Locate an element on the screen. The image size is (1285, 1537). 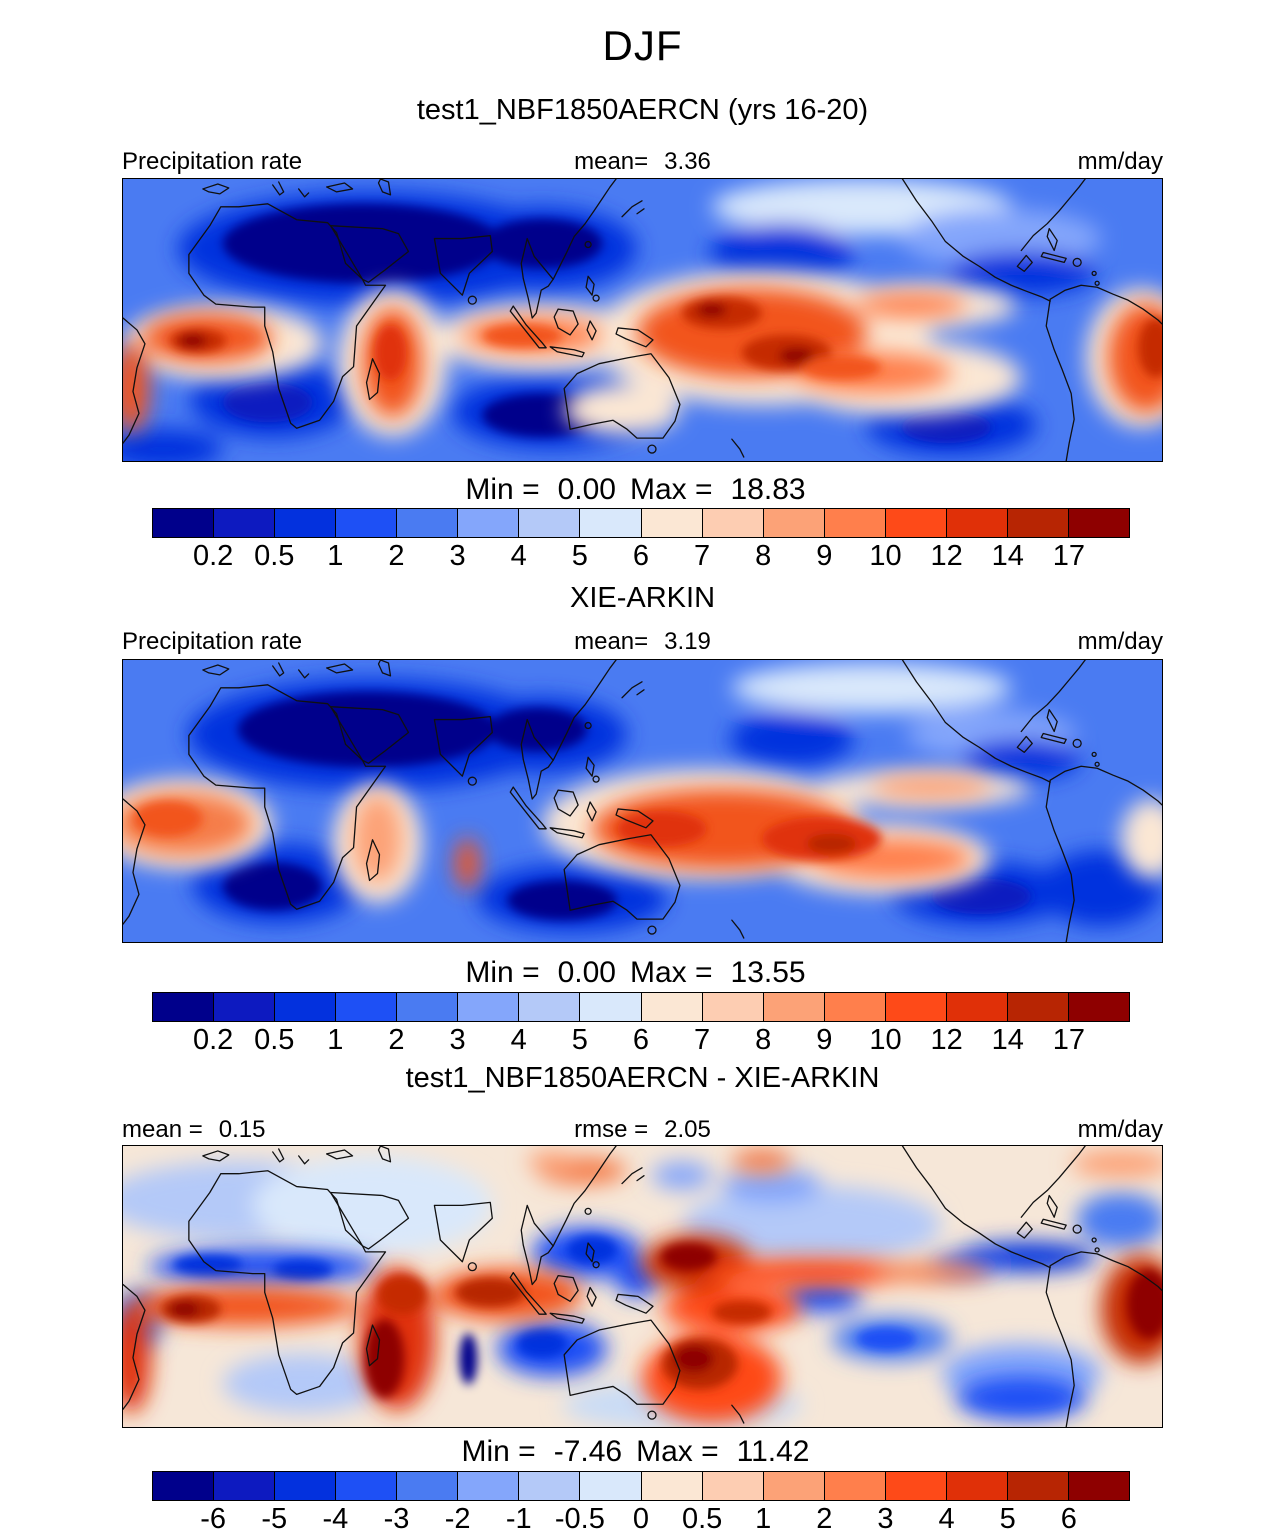
colorbar-tick-label: 17 is located at coordinates (1069, 556).